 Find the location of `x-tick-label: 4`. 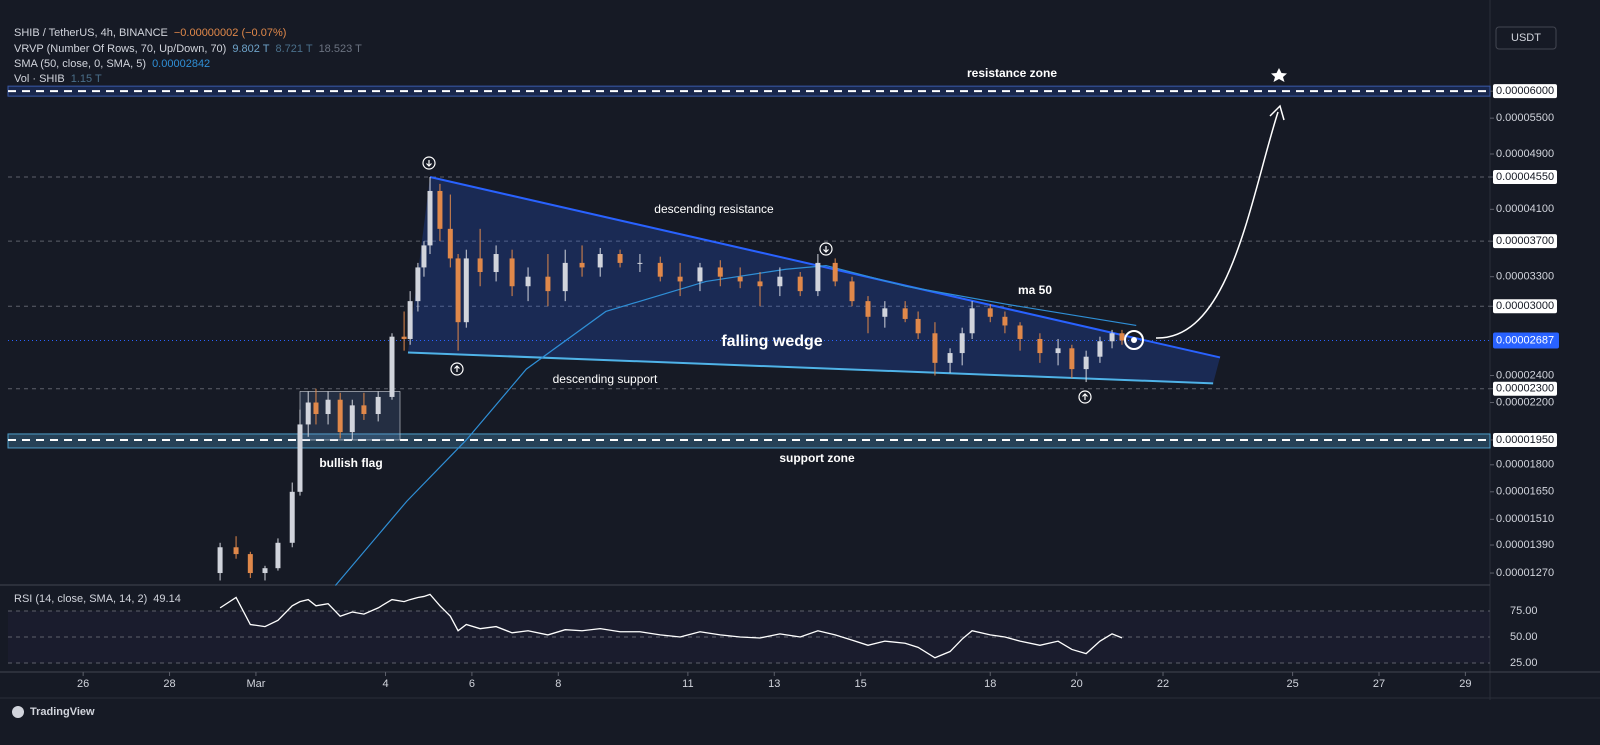

x-tick-label: 4 is located at coordinates (385, 684).